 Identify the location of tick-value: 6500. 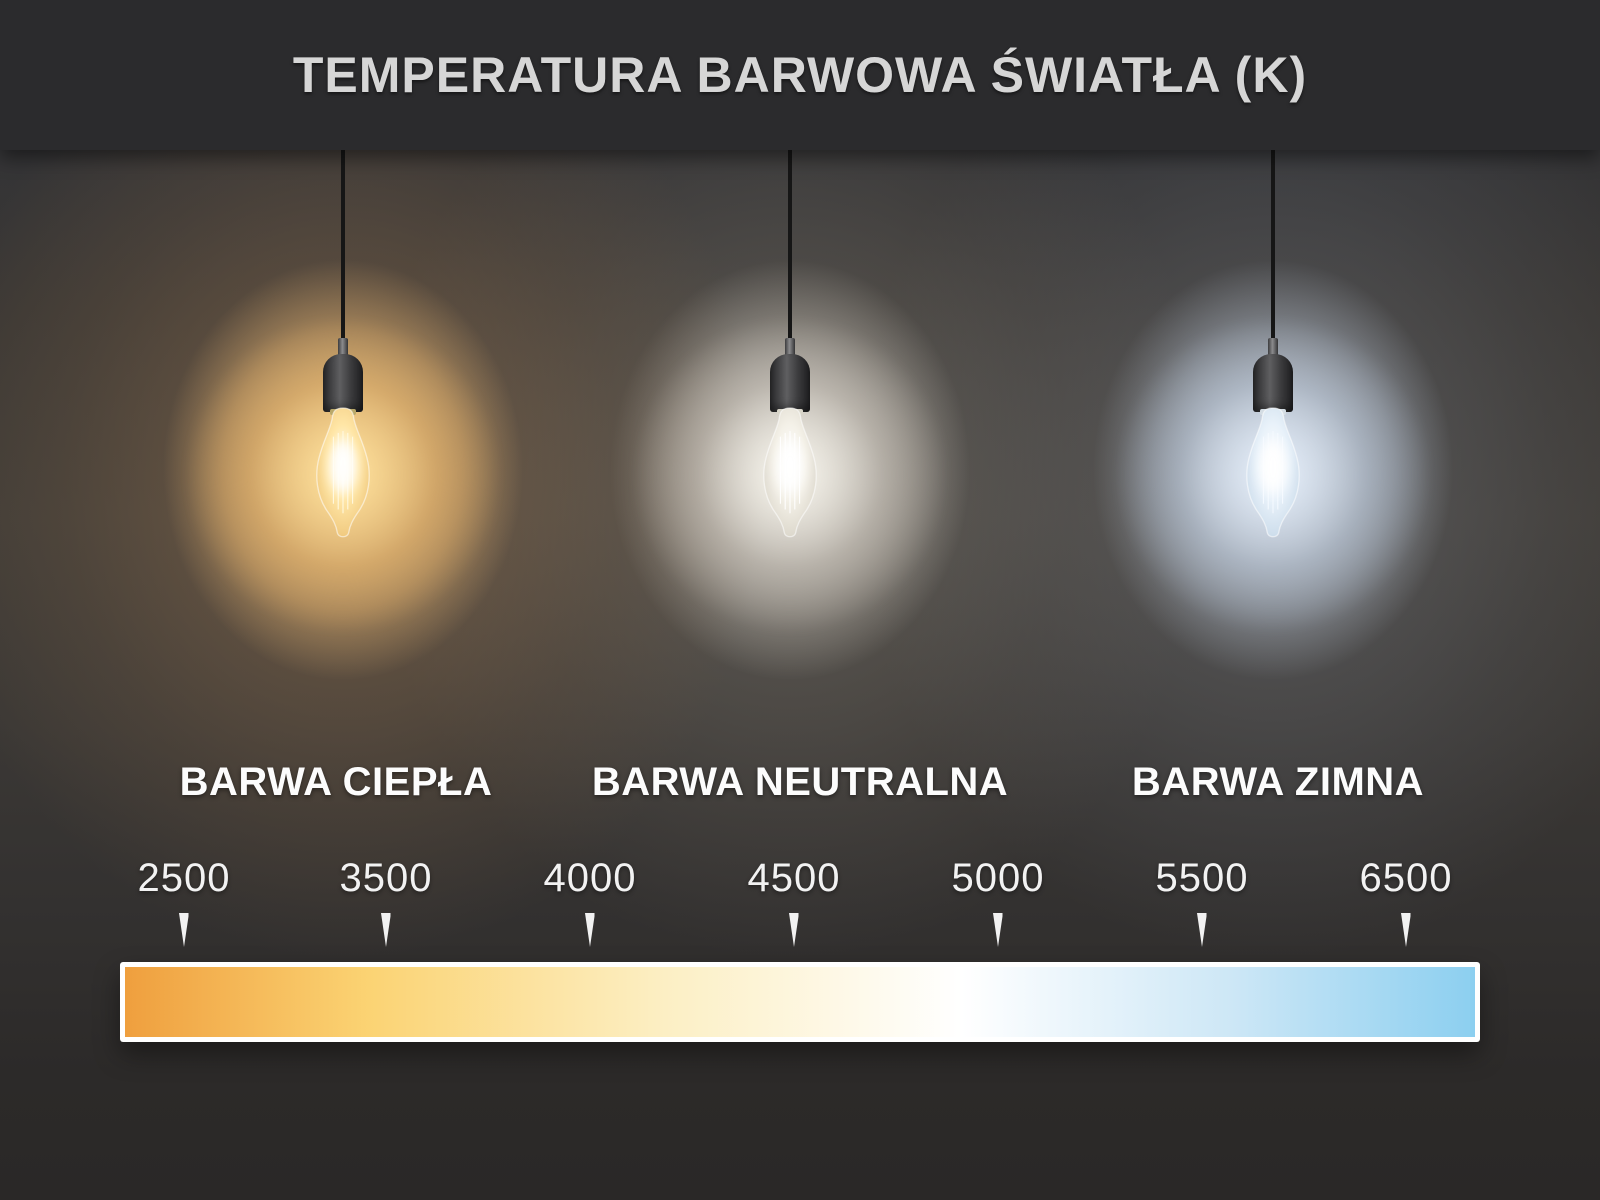
(1406, 878).